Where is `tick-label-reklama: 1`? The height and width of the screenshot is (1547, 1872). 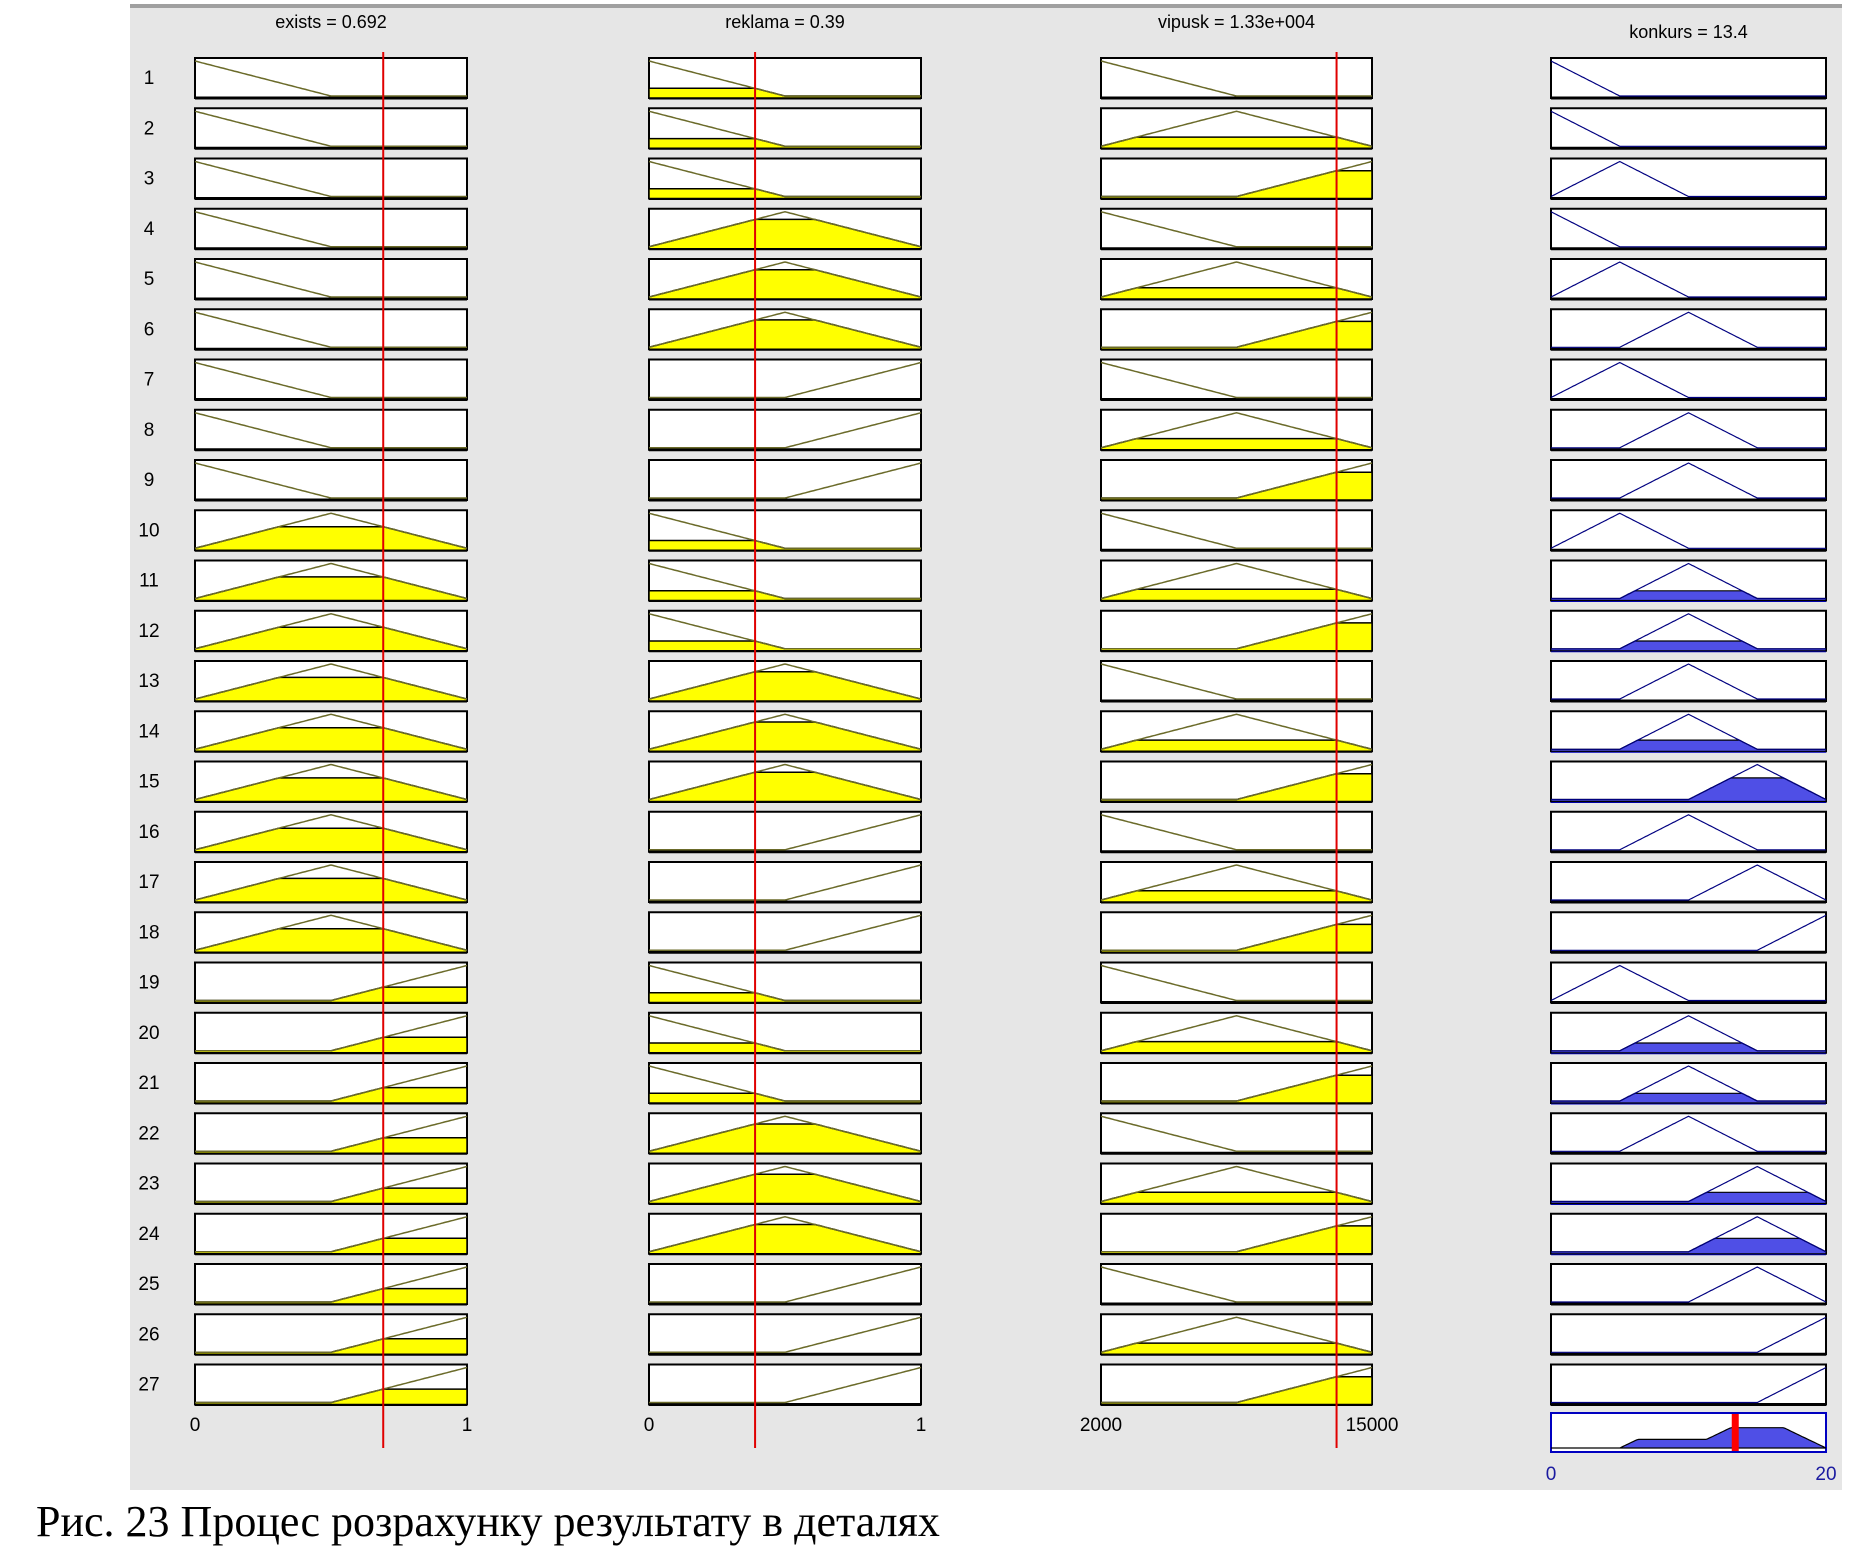
tick-label-reklama: 1 is located at coordinates (921, 1425).